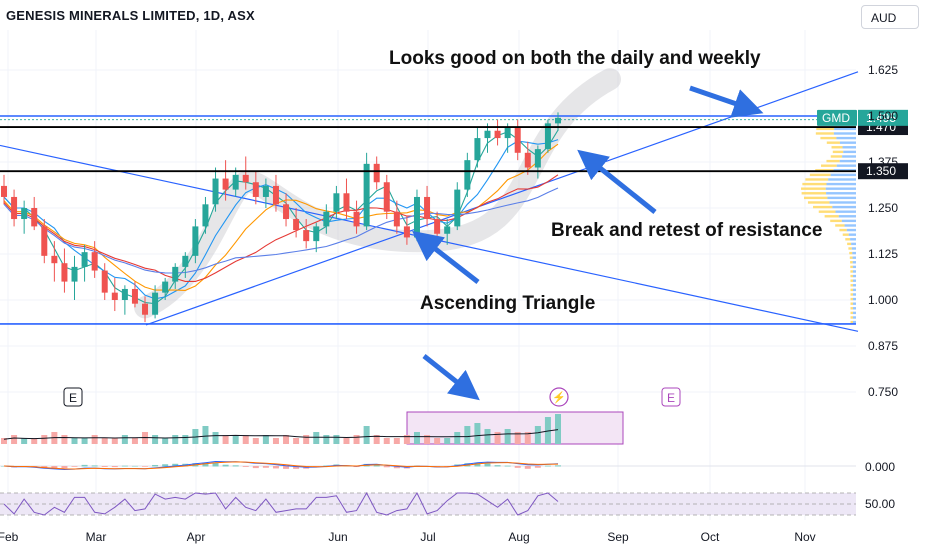 The height and width of the screenshot is (550, 932). What do you see at coordinates (880, 467) in the screenshot?
I see `macd-tick-label: 0.000` at bounding box center [880, 467].